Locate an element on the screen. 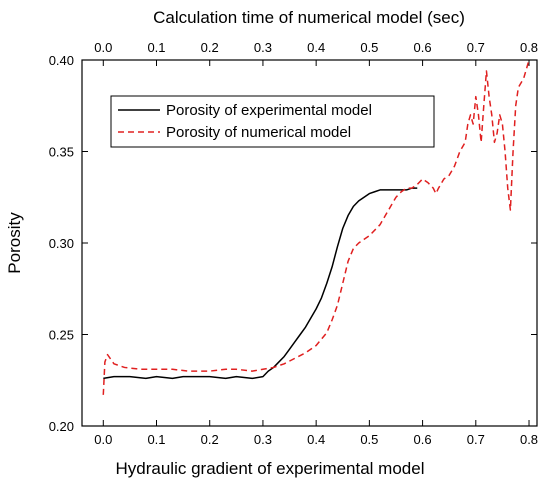  x2-tick-label: 0.7 is located at coordinates (476, 47).